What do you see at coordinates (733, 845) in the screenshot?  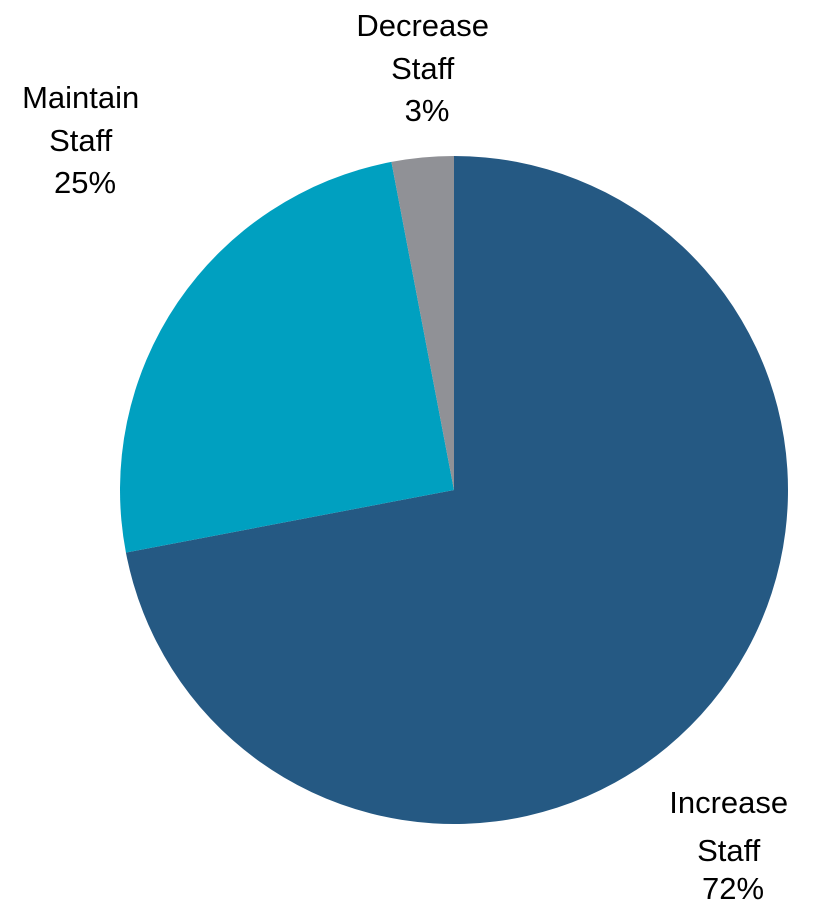 I see `label-increase-staff: Increase Staff 72%` at bounding box center [733, 845].